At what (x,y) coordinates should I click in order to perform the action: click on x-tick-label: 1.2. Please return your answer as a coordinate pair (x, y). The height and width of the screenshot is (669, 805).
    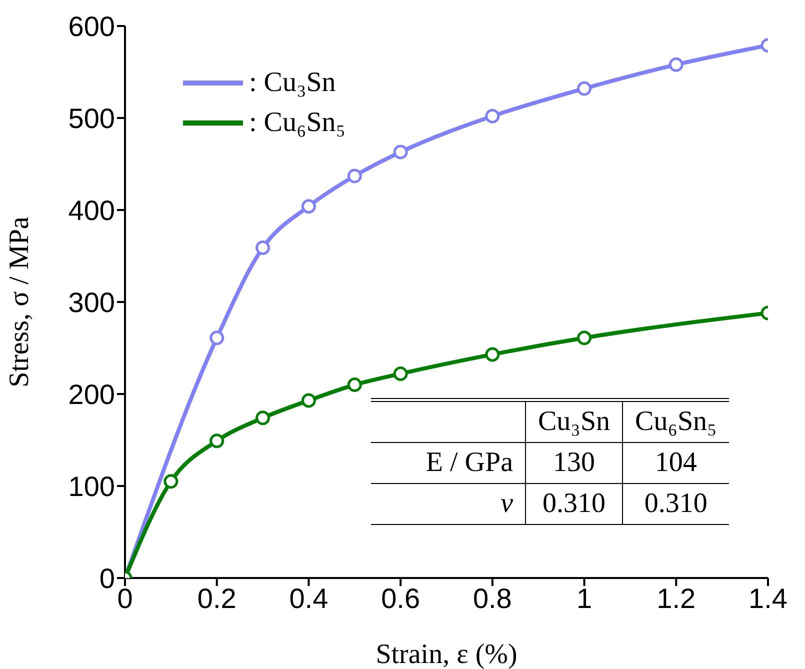
    Looking at the image, I should click on (676, 598).